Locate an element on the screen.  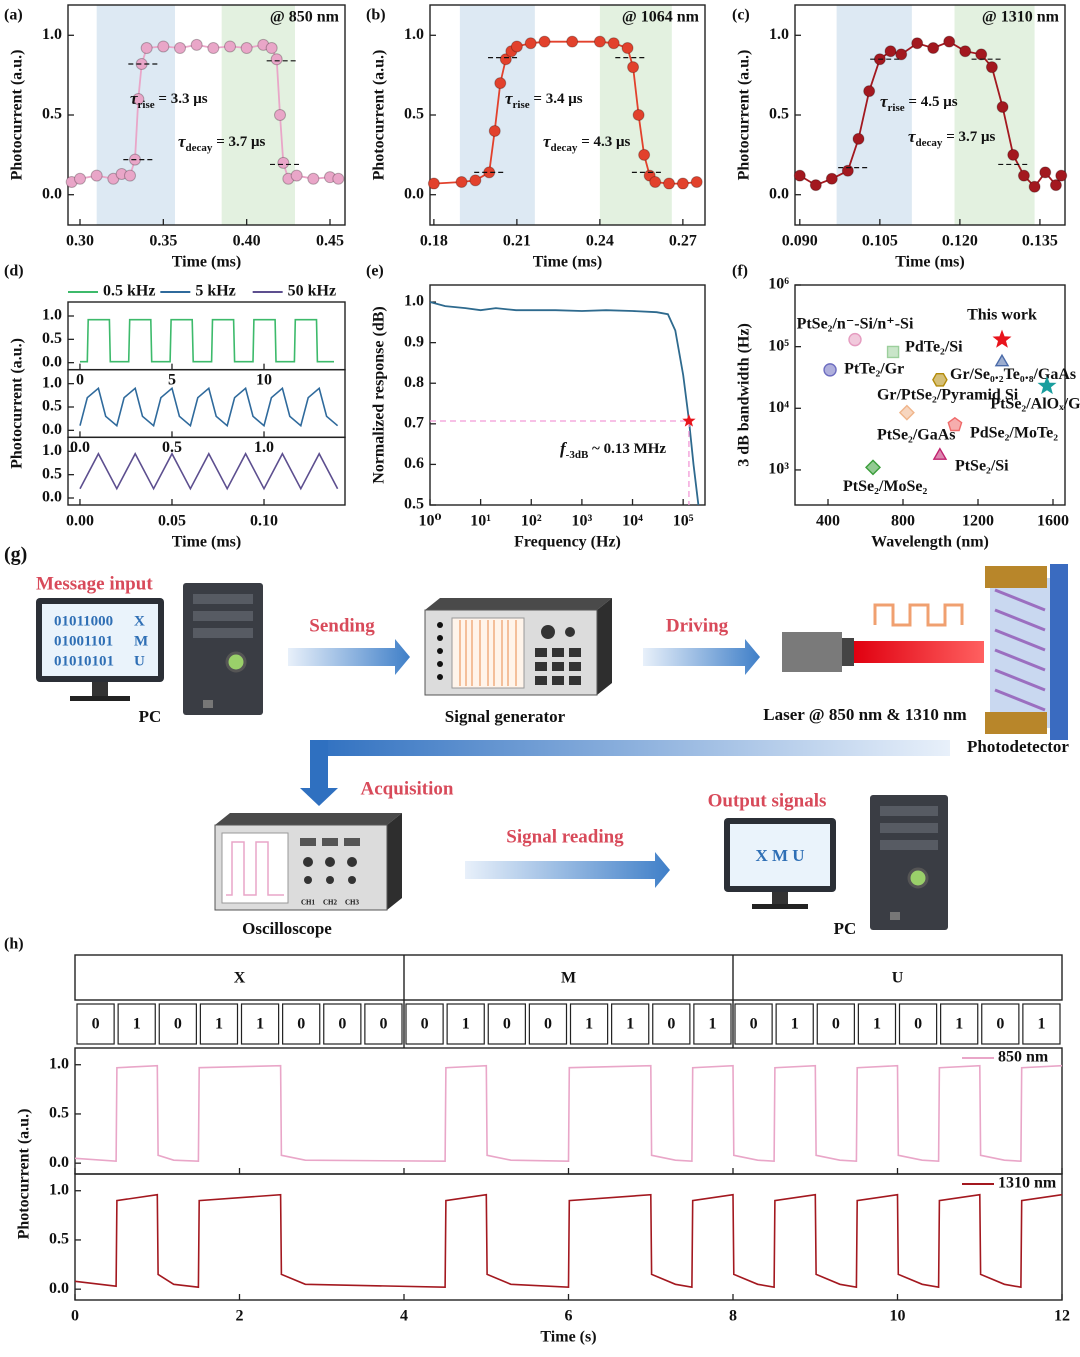
y-tick-label: 0.8 is located at coordinates (414, 382).